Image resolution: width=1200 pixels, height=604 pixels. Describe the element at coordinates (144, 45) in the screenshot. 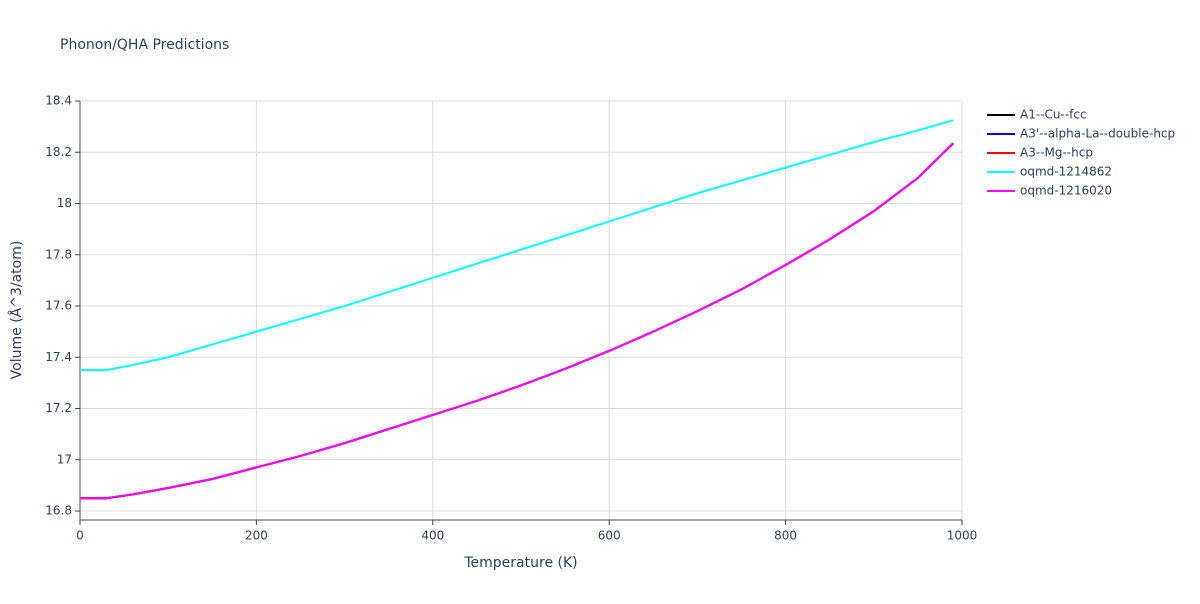

I see `chart-title: Phonon/QHA Predictions` at that location.